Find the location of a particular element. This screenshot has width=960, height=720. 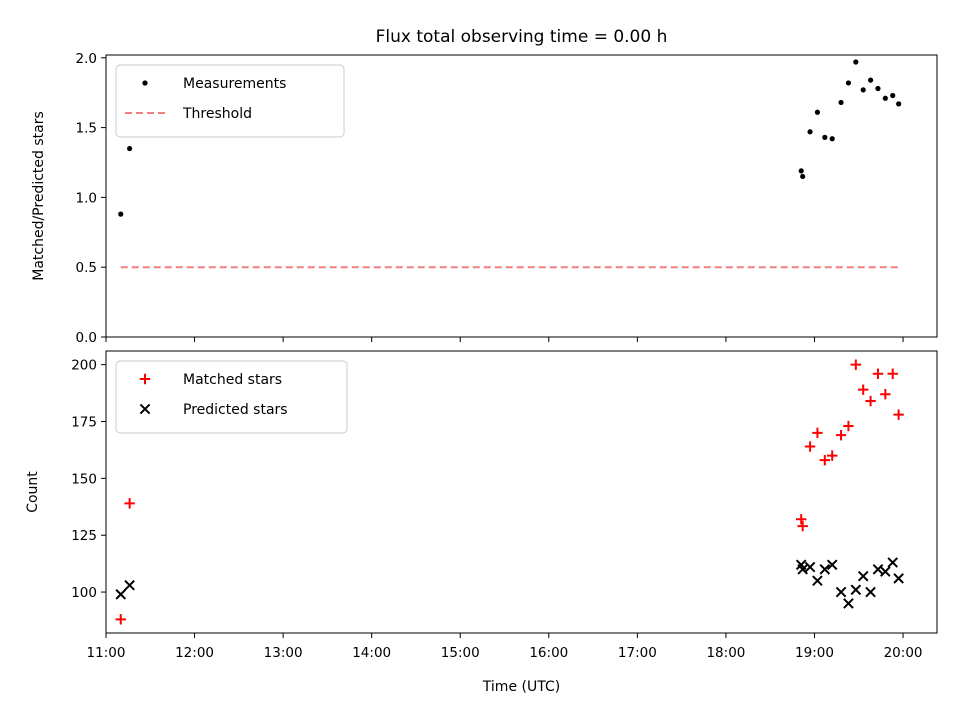

x-tick-label-11-00: 11:00 is located at coordinates (106, 653).